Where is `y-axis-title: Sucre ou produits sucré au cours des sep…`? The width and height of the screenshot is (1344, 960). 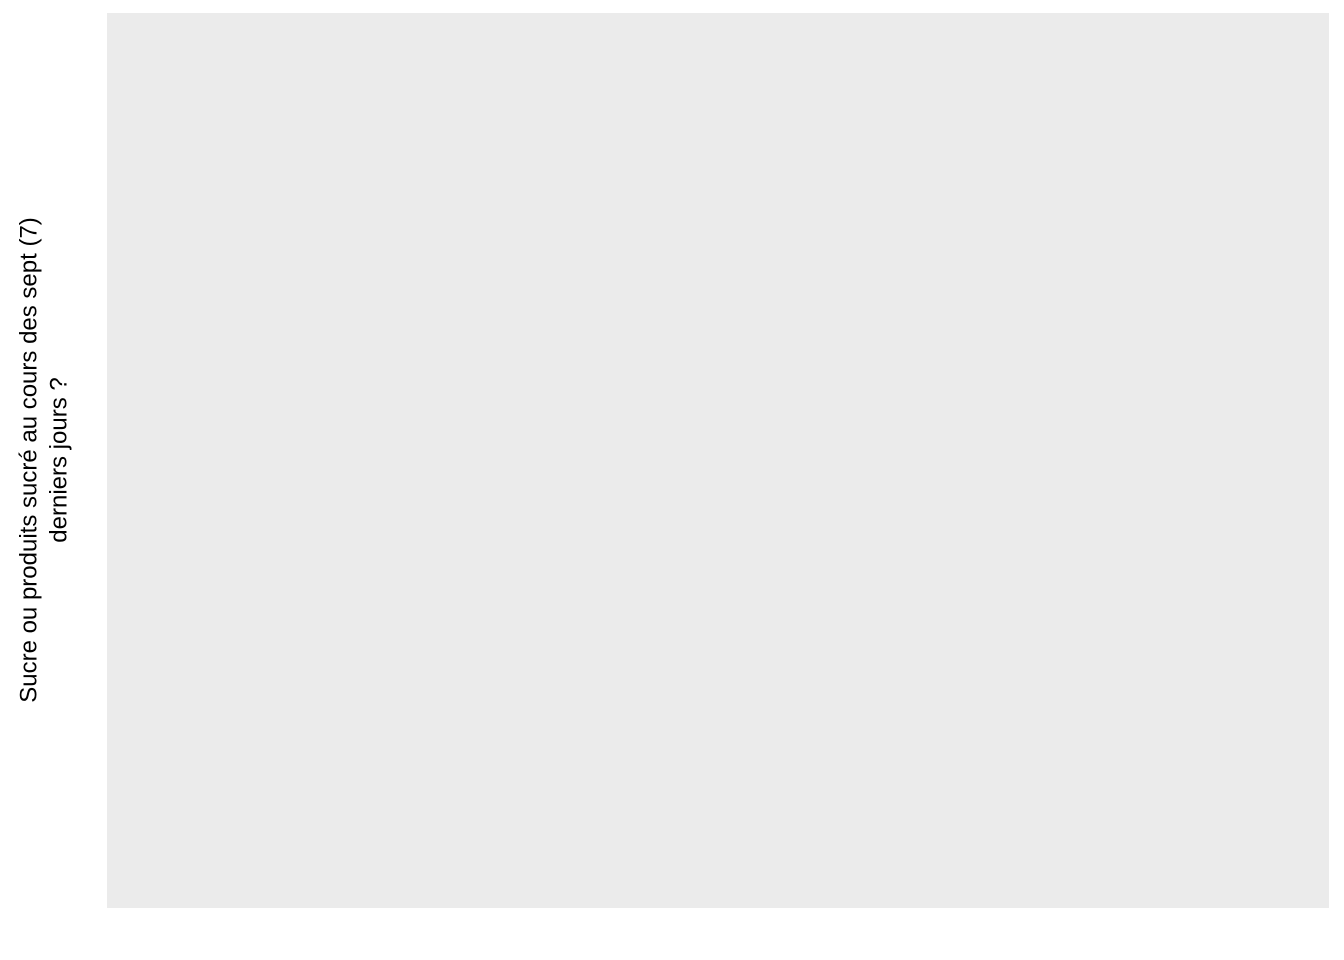
y-axis-title: Sucre ou produits sucré au cours des sep… is located at coordinates (28, 460).